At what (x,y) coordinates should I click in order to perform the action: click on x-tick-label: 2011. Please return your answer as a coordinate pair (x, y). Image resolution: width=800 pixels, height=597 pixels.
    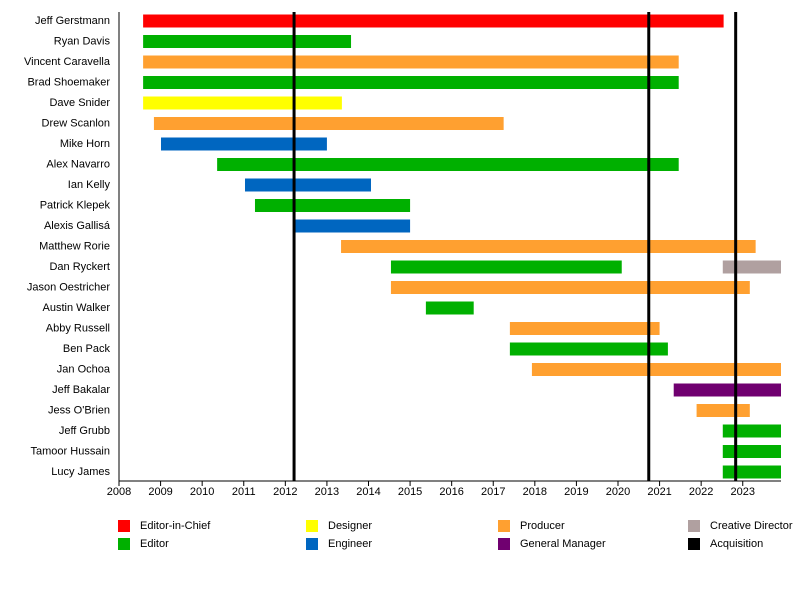
    Looking at the image, I should click on (244, 492).